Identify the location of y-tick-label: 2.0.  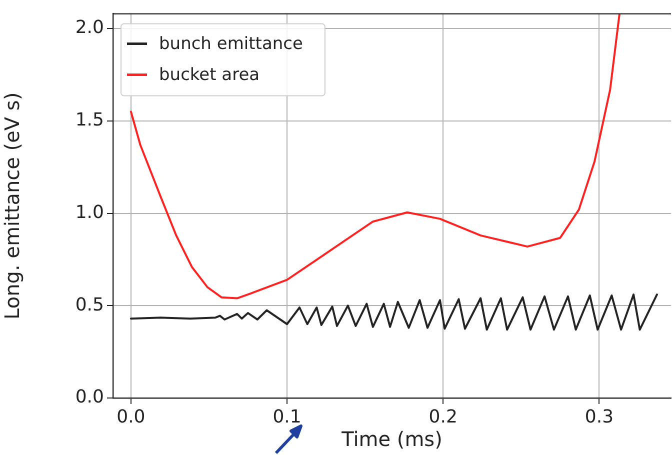
(89, 27).